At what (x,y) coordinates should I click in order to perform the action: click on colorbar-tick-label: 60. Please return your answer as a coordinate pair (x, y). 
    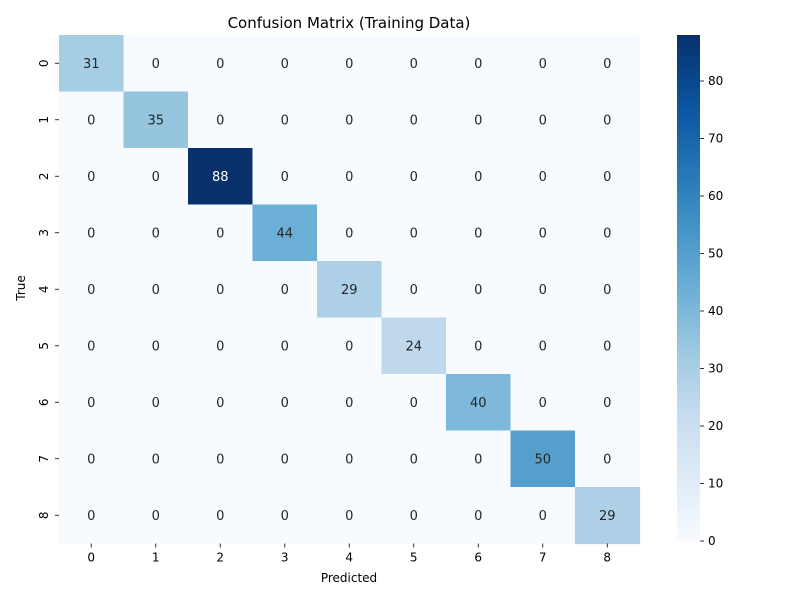
    Looking at the image, I should click on (715, 196).